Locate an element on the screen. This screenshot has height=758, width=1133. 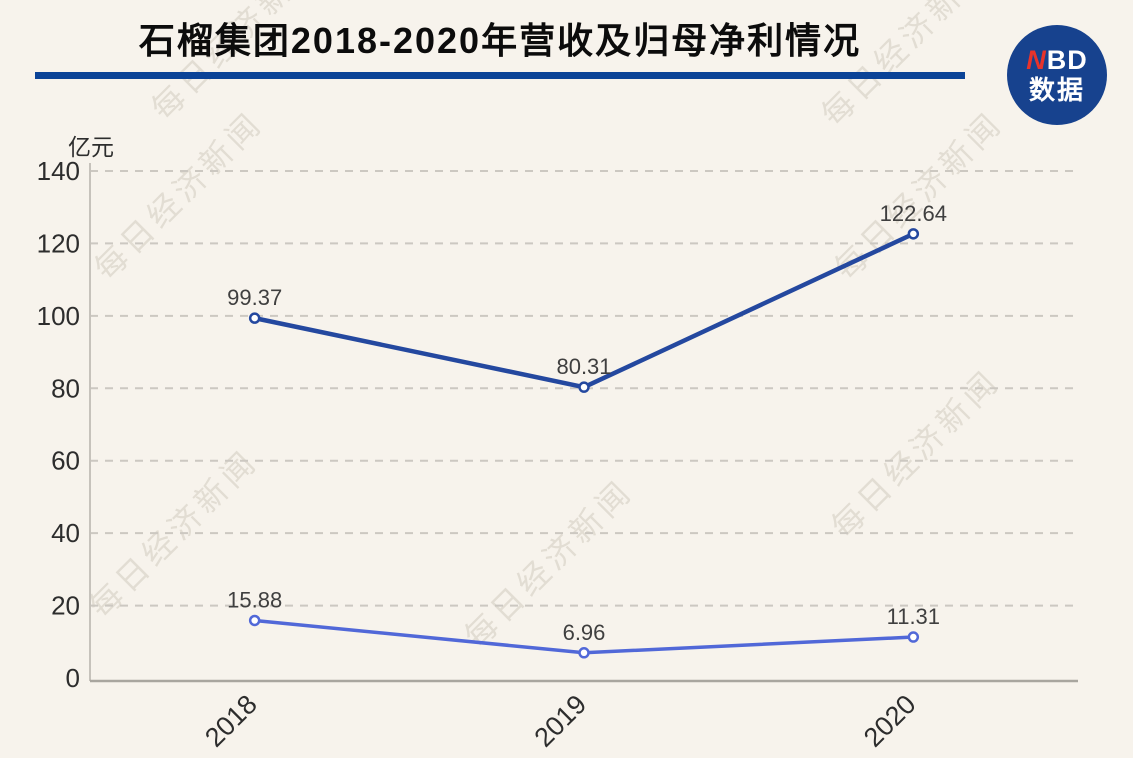
data-point-net-profit-2018 is located at coordinates (254, 620).